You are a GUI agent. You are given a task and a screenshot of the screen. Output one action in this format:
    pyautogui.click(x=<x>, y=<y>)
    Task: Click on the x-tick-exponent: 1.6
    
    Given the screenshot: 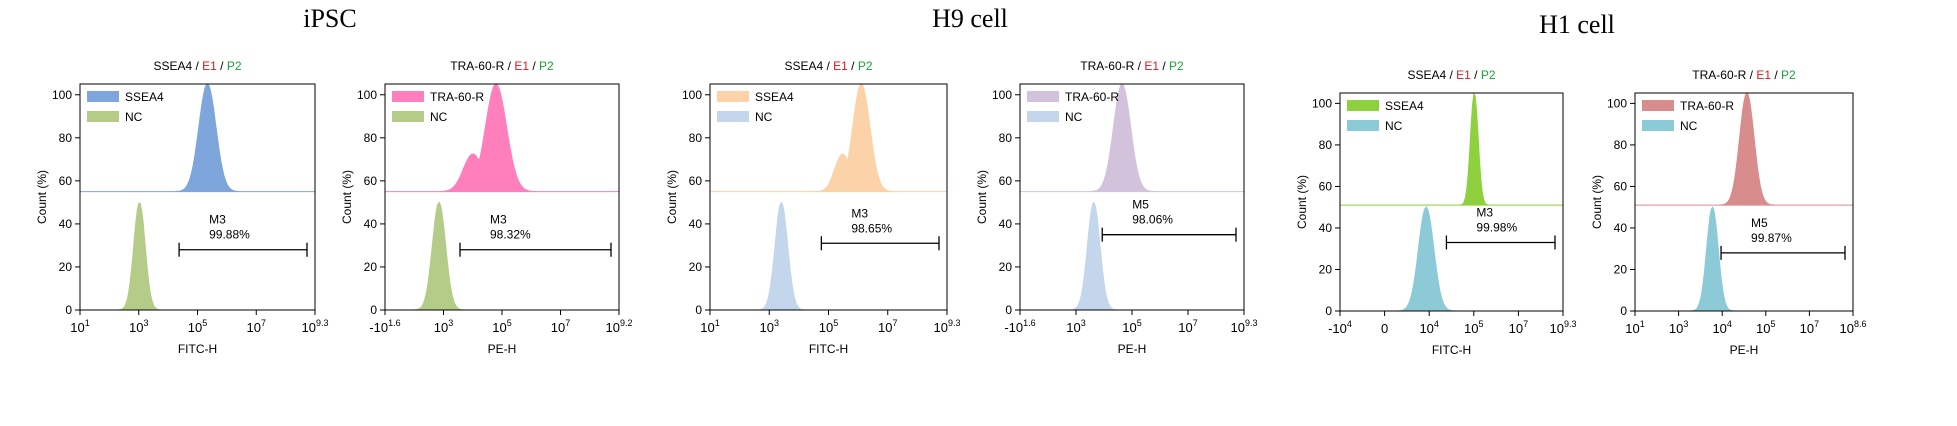 What is the action you would take?
    pyautogui.click(x=394, y=323)
    